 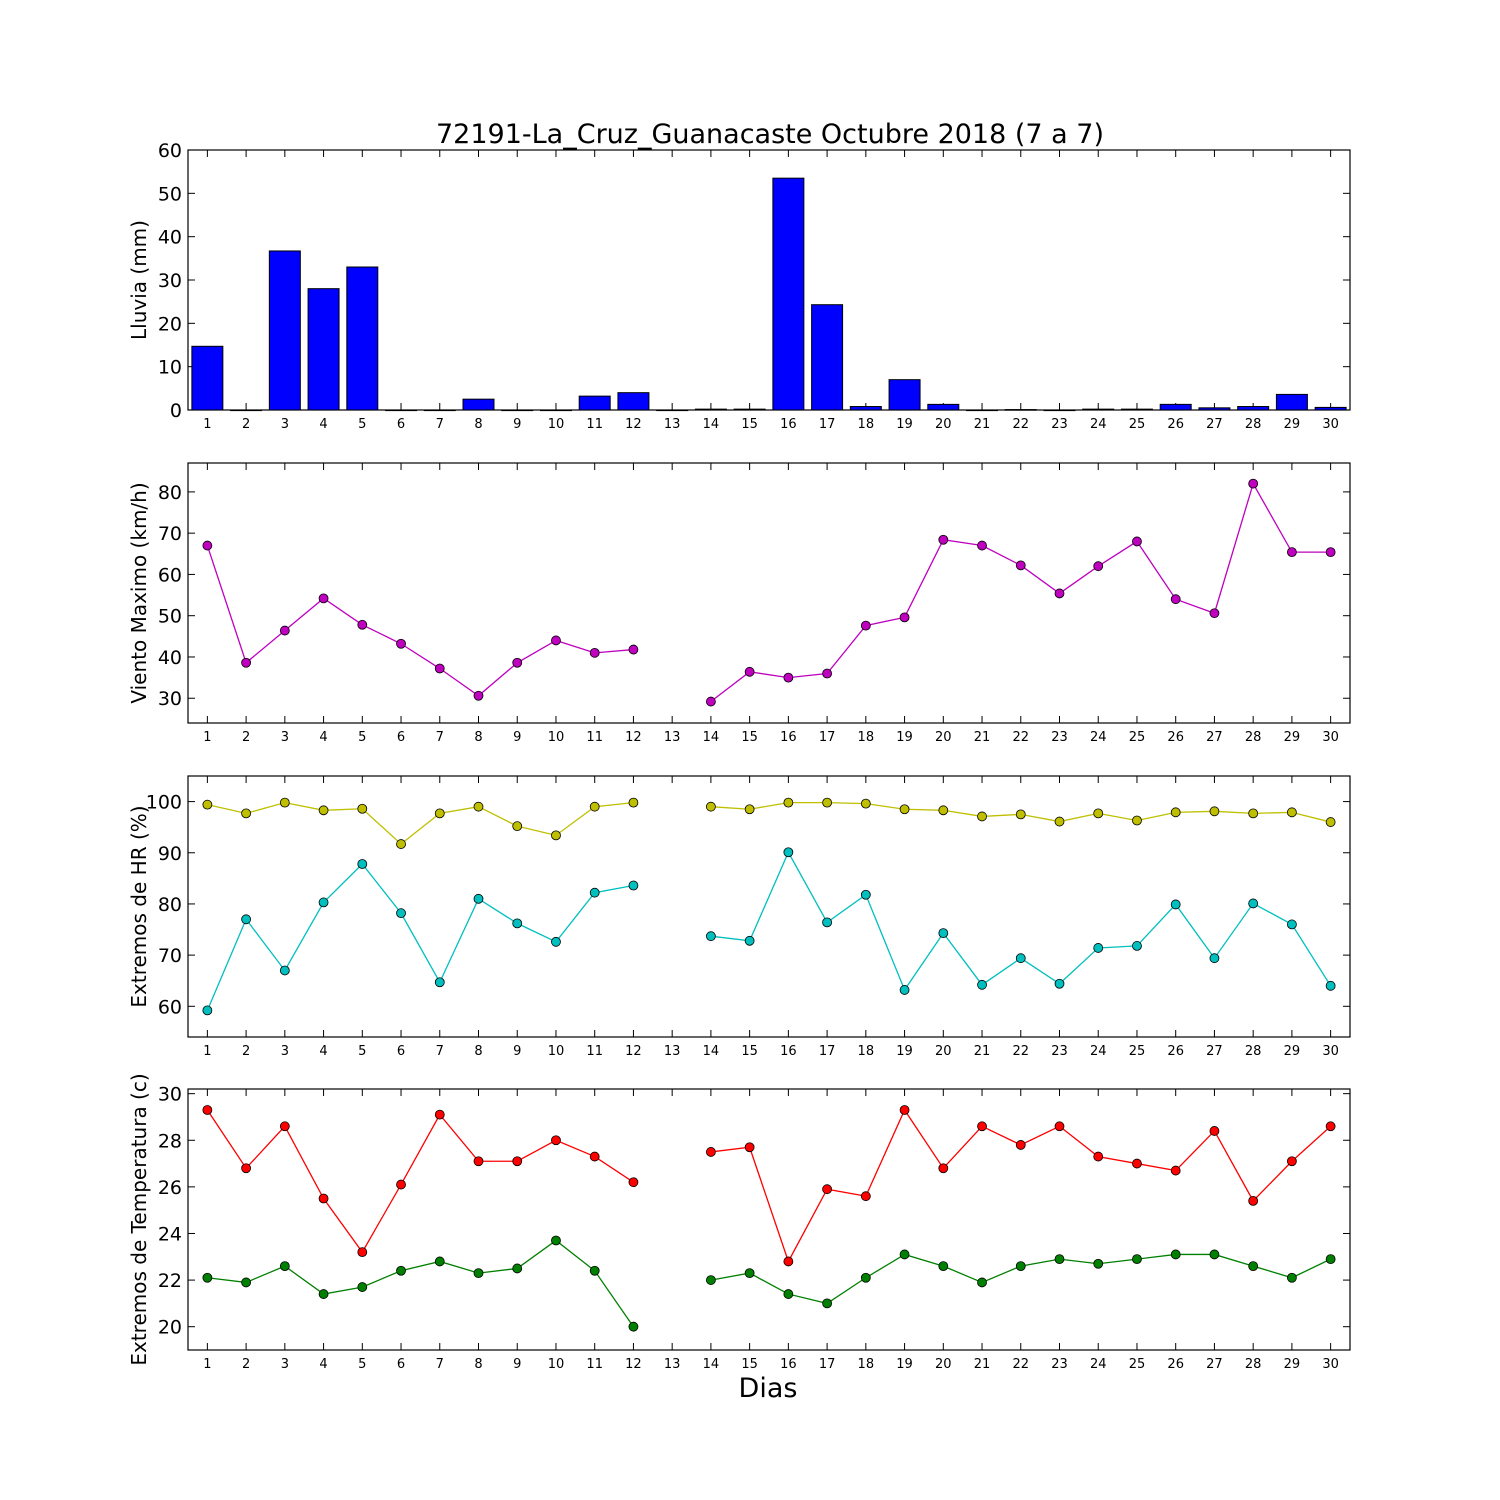 What do you see at coordinates (866, 424) in the screenshot?
I see `x-tick-label: 18` at bounding box center [866, 424].